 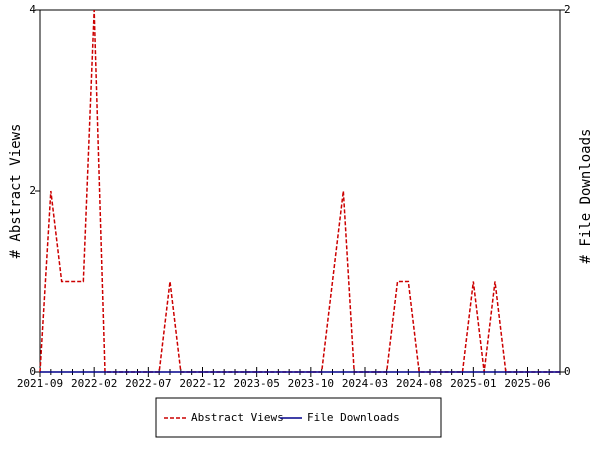 I want to click on x-tick-label: 2022-02, so click(x=94, y=383).